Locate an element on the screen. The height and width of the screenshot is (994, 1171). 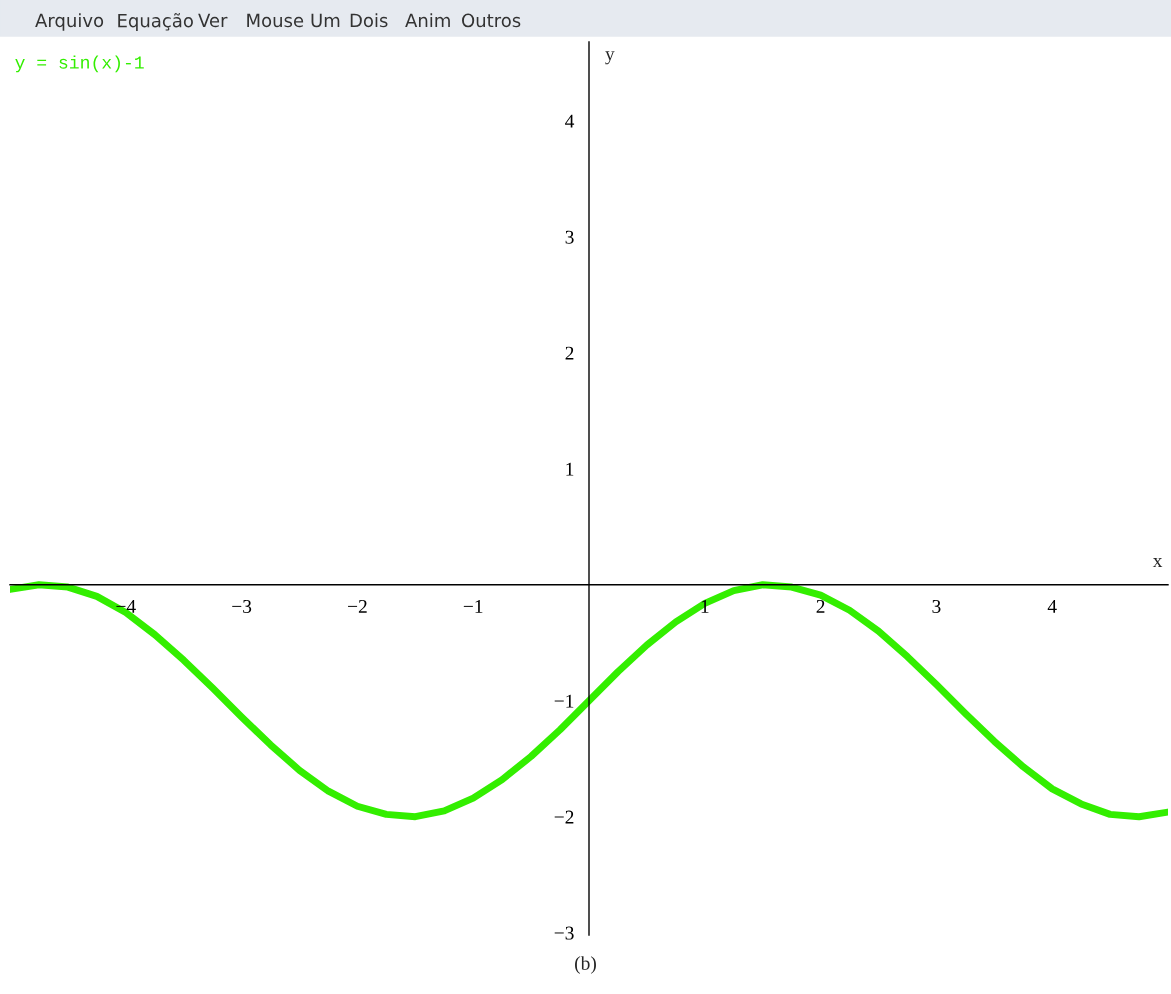
y-tick-label: 4 is located at coordinates (570, 121).